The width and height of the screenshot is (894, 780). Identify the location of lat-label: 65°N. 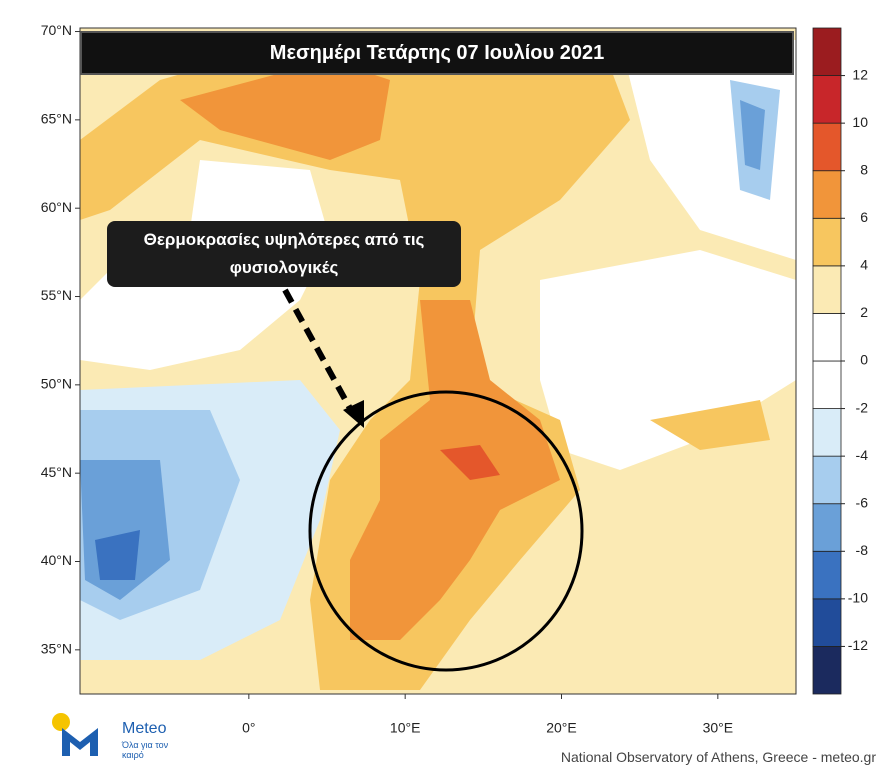
(56, 119).